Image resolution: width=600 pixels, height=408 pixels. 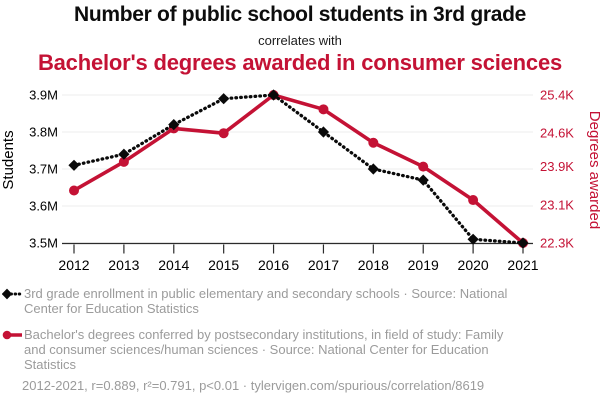 I want to click on svg-text: 3.7M, so click(x=43, y=169).